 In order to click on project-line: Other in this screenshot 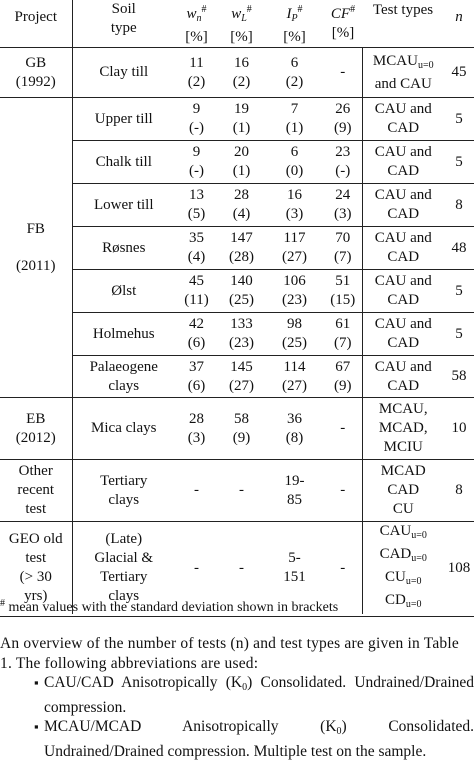, I will do `click(35, 471)`.